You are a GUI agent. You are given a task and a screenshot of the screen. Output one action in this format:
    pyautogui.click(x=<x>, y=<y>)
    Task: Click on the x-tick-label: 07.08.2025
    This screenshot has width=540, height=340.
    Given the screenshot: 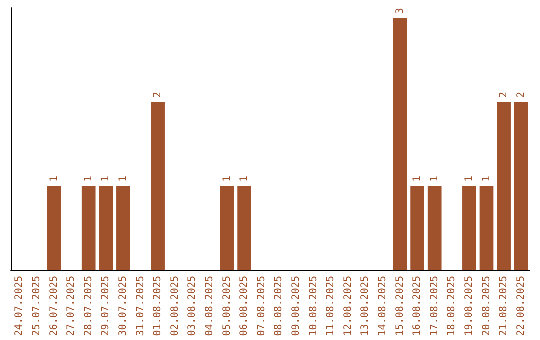 What is the action you would take?
    pyautogui.click(x=262, y=306)
    